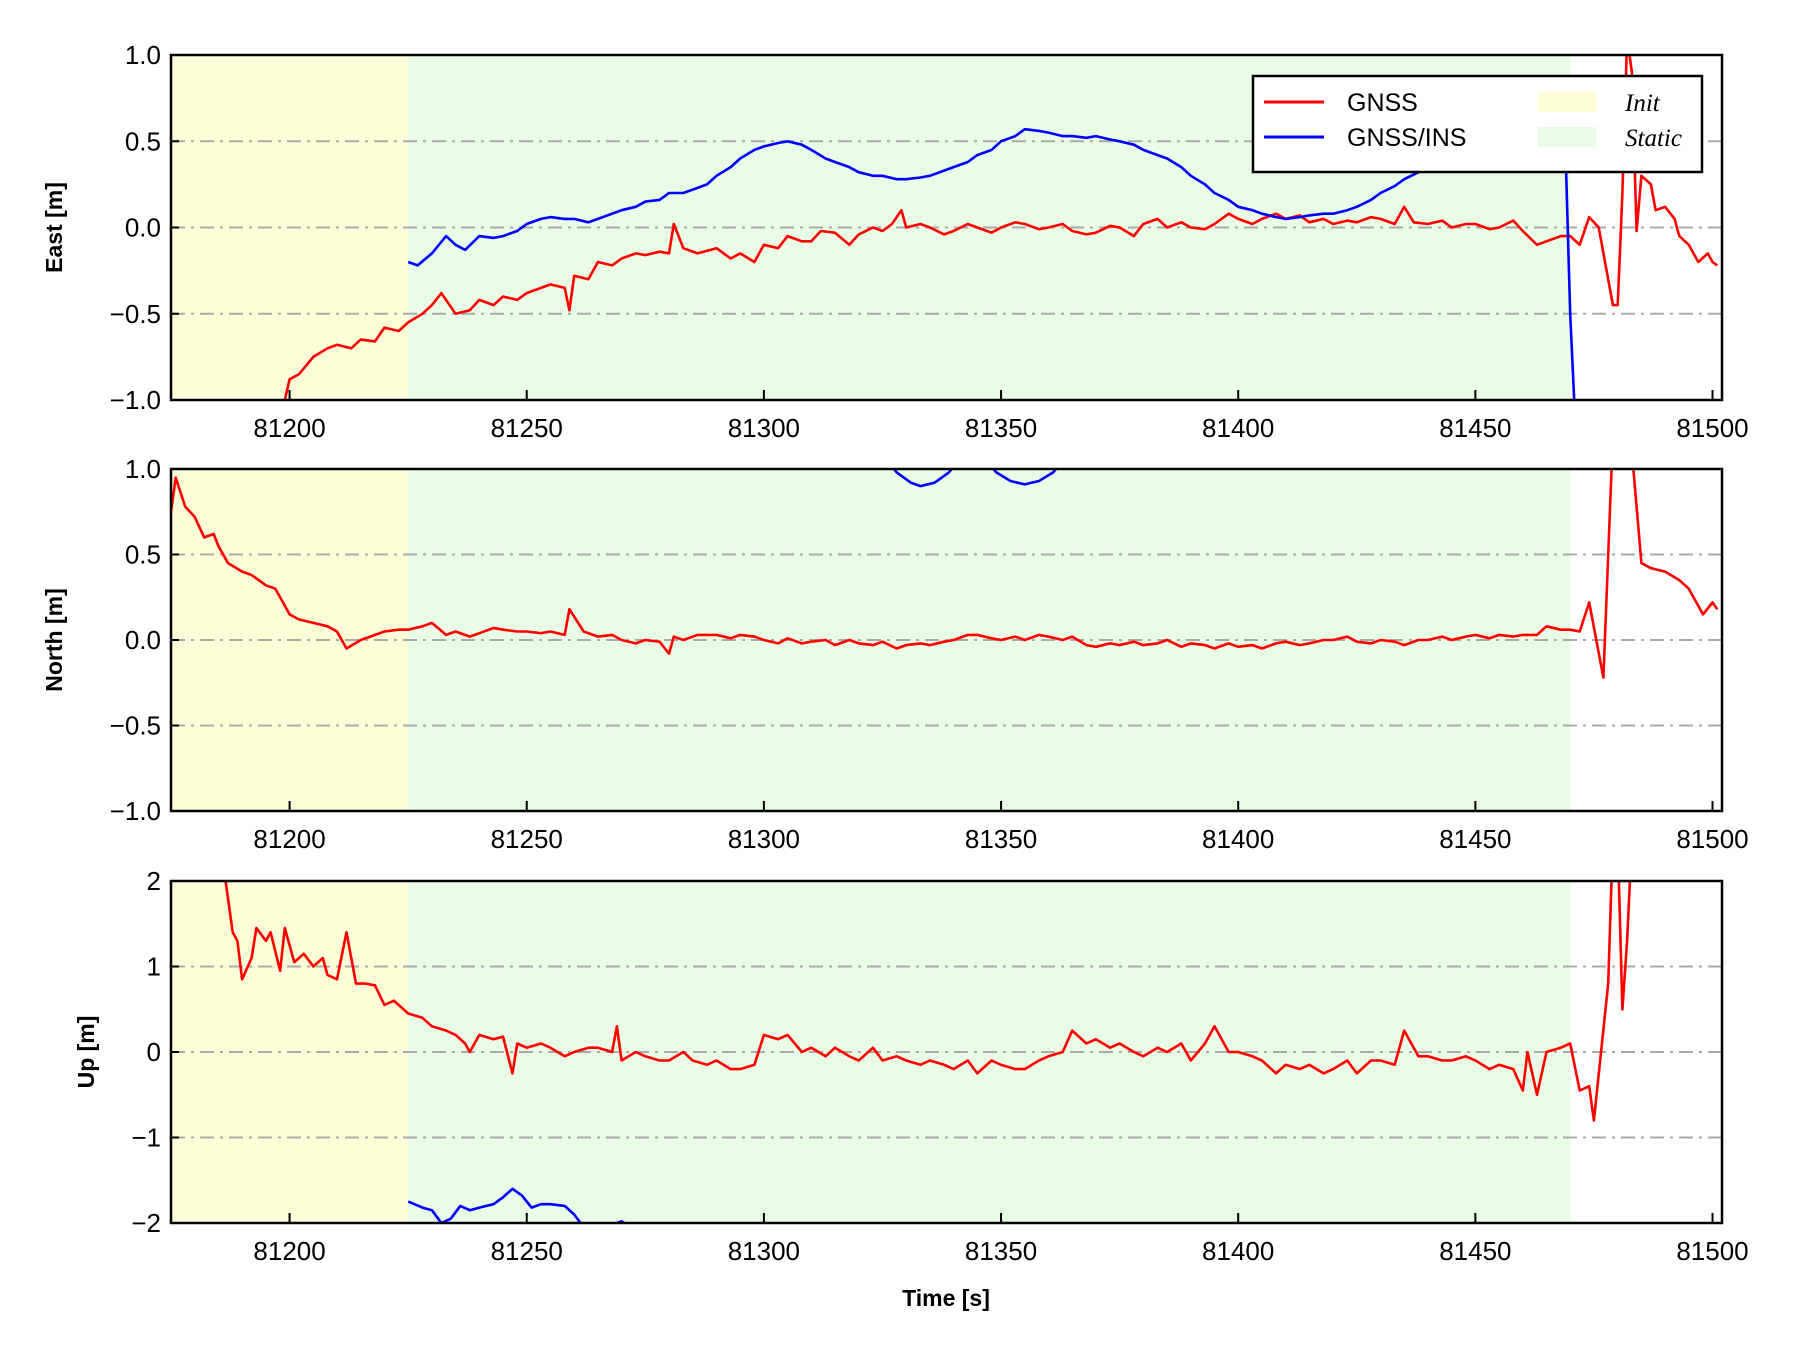  What do you see at coordinates (1382, 103) in the screenshot?
I see `legend-gnss-label: GNSS` at bounding box center [1382, 103].